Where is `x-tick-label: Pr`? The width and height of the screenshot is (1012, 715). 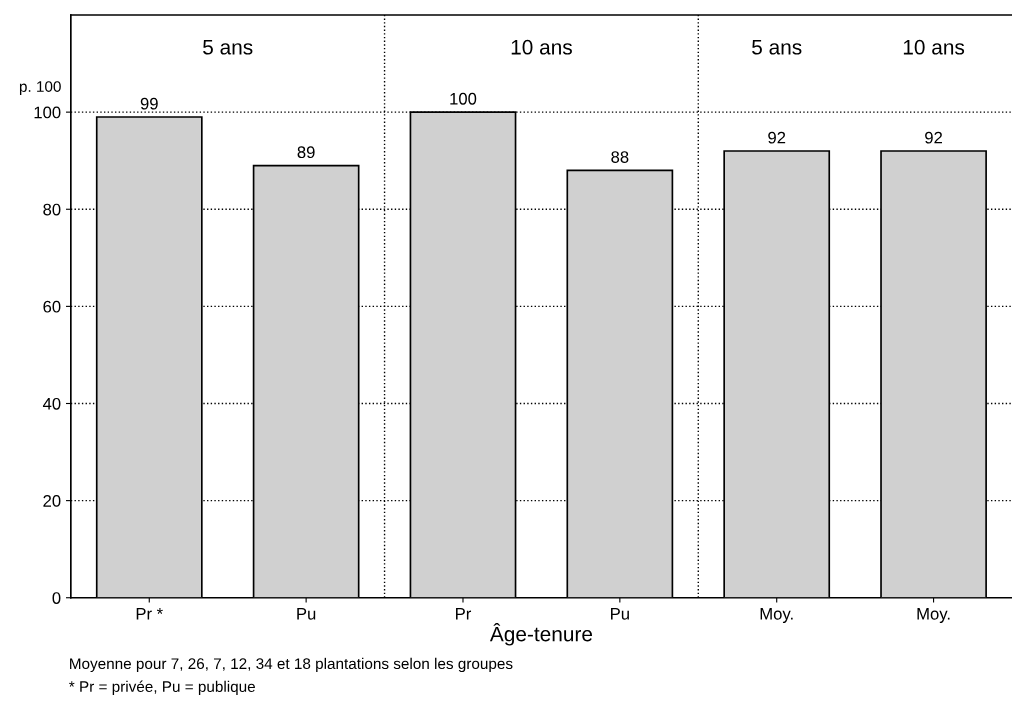
x-tick-label: Pr is located at coordinates (464, 614).